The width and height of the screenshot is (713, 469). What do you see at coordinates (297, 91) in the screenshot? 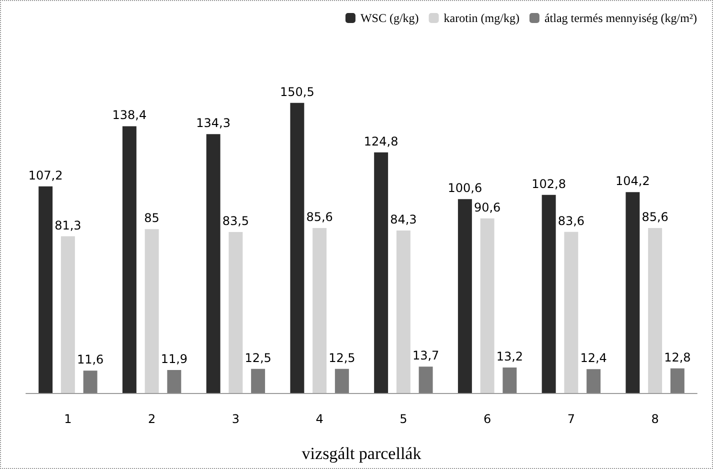
I see `data-label: 150,5` at bounding box center [297, 91].